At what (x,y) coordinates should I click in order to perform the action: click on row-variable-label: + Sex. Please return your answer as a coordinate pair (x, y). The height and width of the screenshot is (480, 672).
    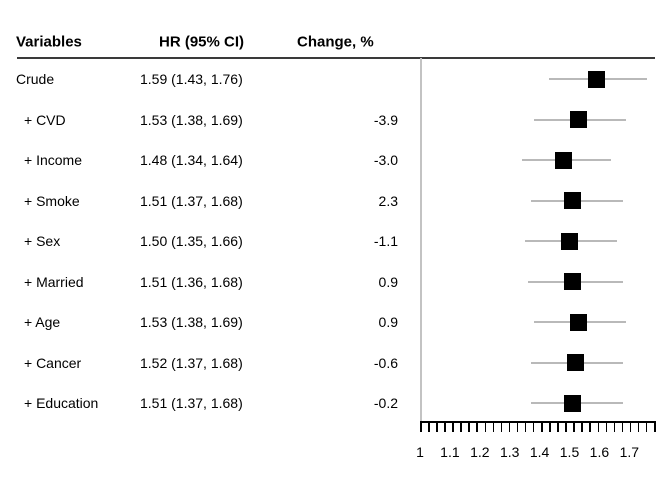
    Looking at the image, I should click on (42, 241).